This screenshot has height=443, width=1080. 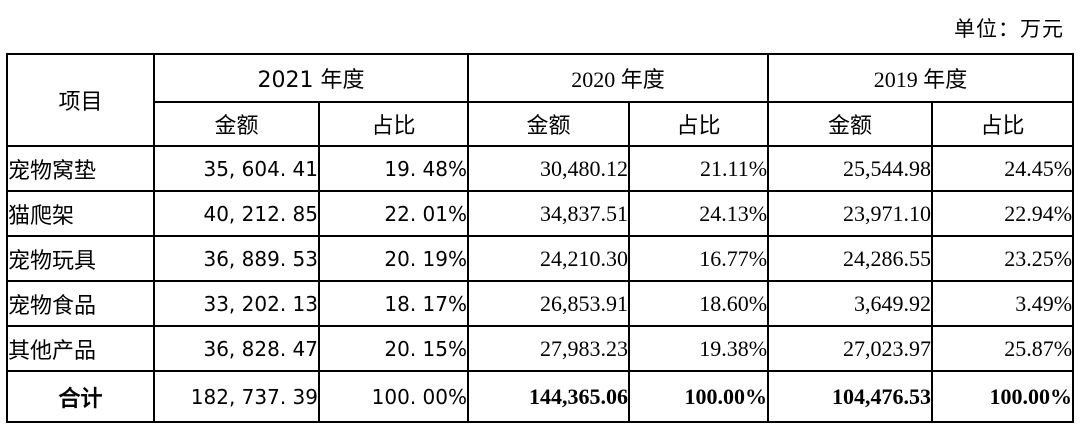 What do you see at coordinates (236, 396) in the screenshot?
I see `total-amount-2021: 182, 737. 39` at bounding box center [236, 396].